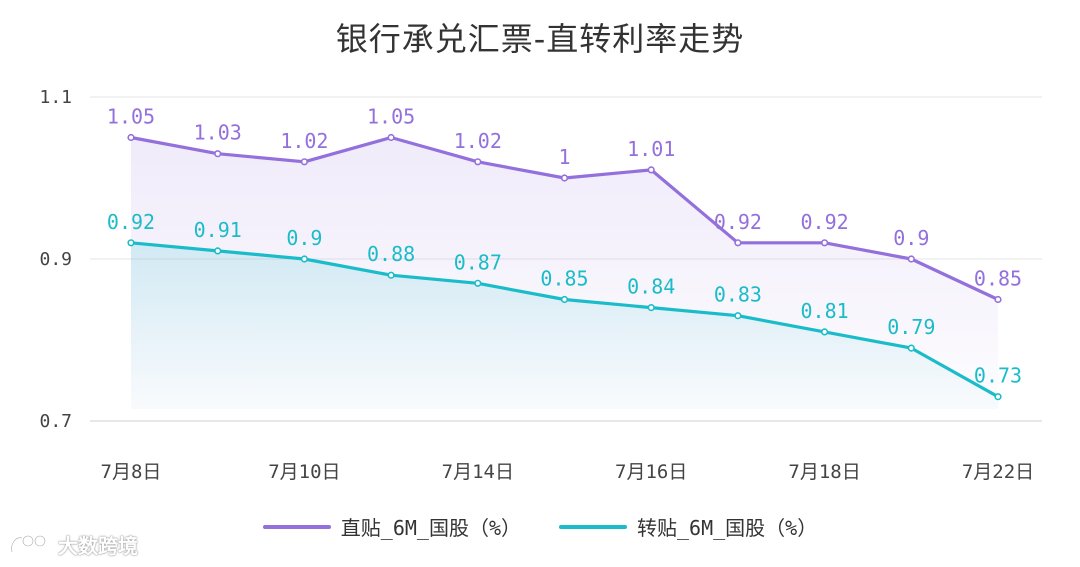  I want to click on watermark: 大数跨境, so click(73, 544).